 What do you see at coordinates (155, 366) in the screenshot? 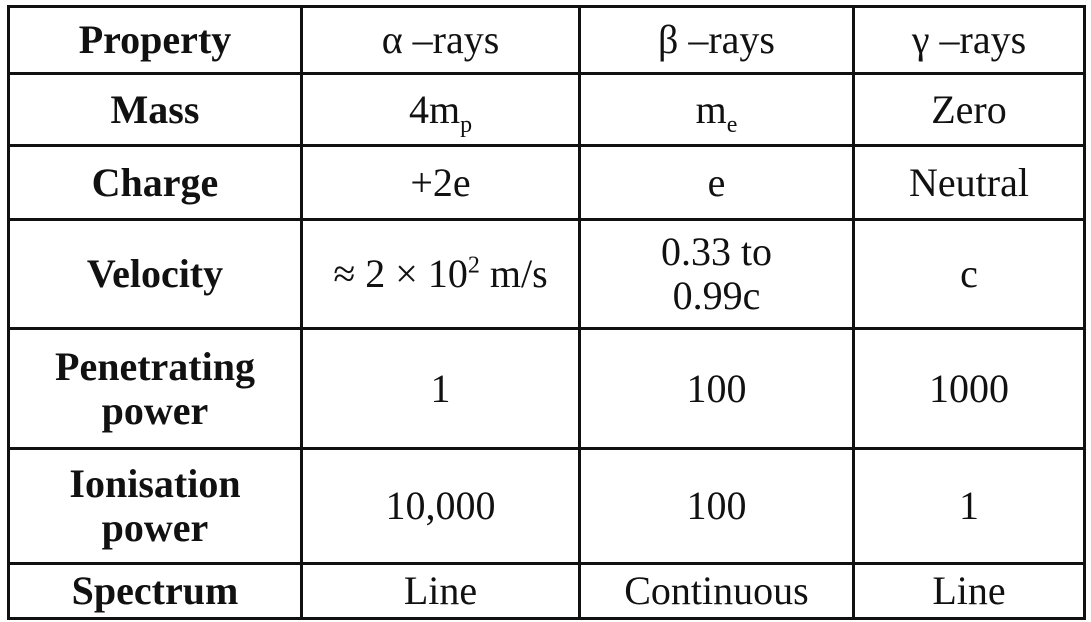
I see `cell-line: Penetrating` at bounding box center [155, 366].